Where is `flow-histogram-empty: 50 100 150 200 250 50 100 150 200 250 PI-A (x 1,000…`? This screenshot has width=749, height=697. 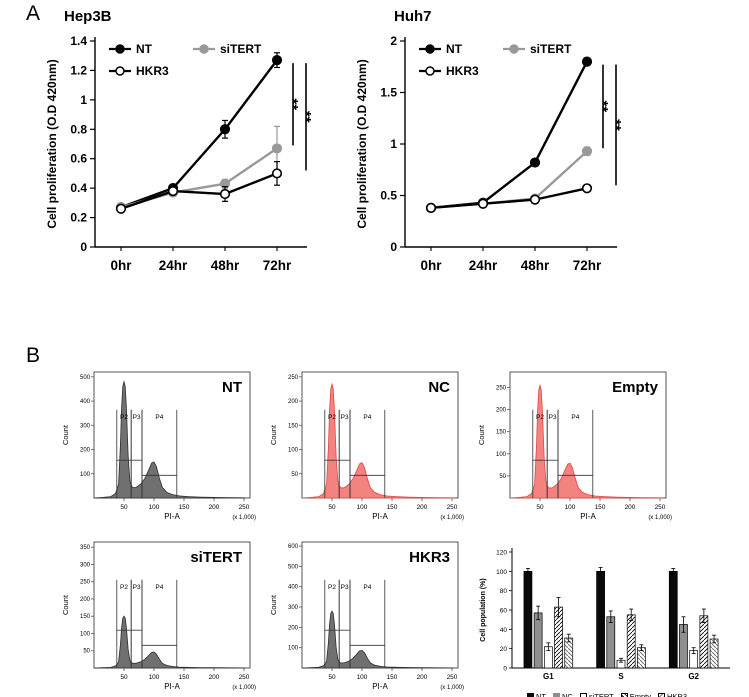 flow-histogram-empty: 50 100 150 200 250 50 100 150 200 250 PI-A (x 1,000… is located at coordinates (574, 447).